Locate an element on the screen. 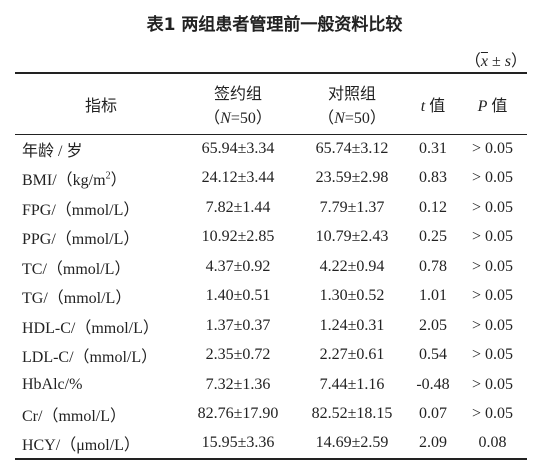  text-part: 2 is located at coordinates (108, 176).